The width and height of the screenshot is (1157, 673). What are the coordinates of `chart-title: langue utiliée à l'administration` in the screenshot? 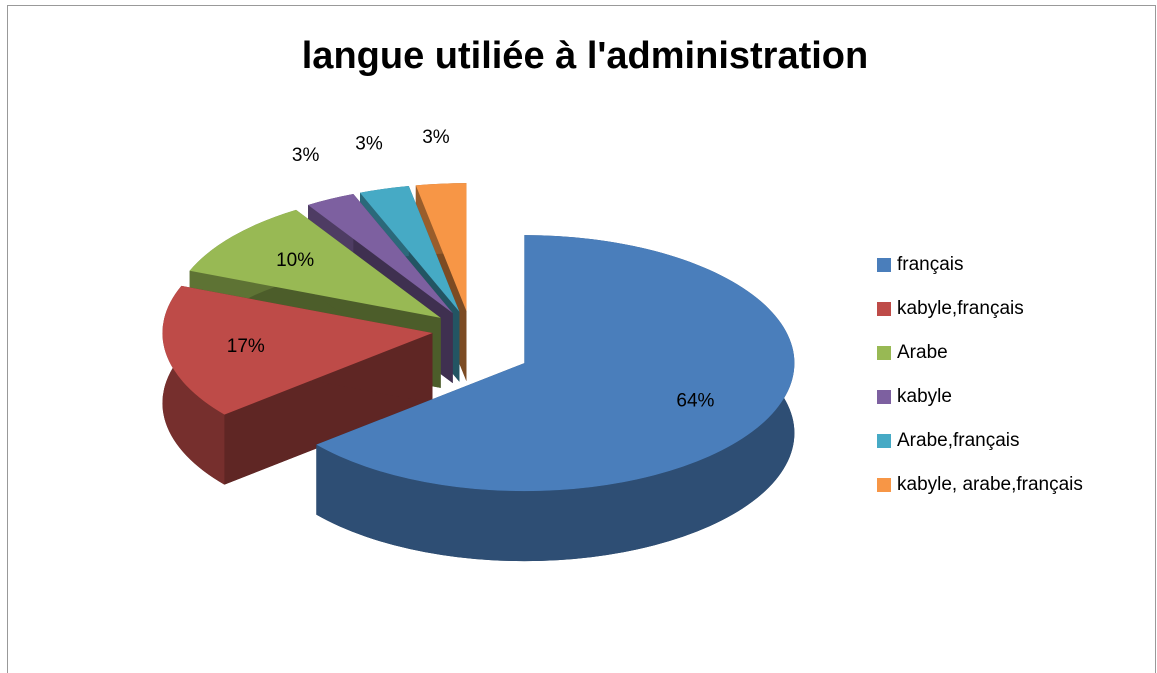 It's located at (585, 56).